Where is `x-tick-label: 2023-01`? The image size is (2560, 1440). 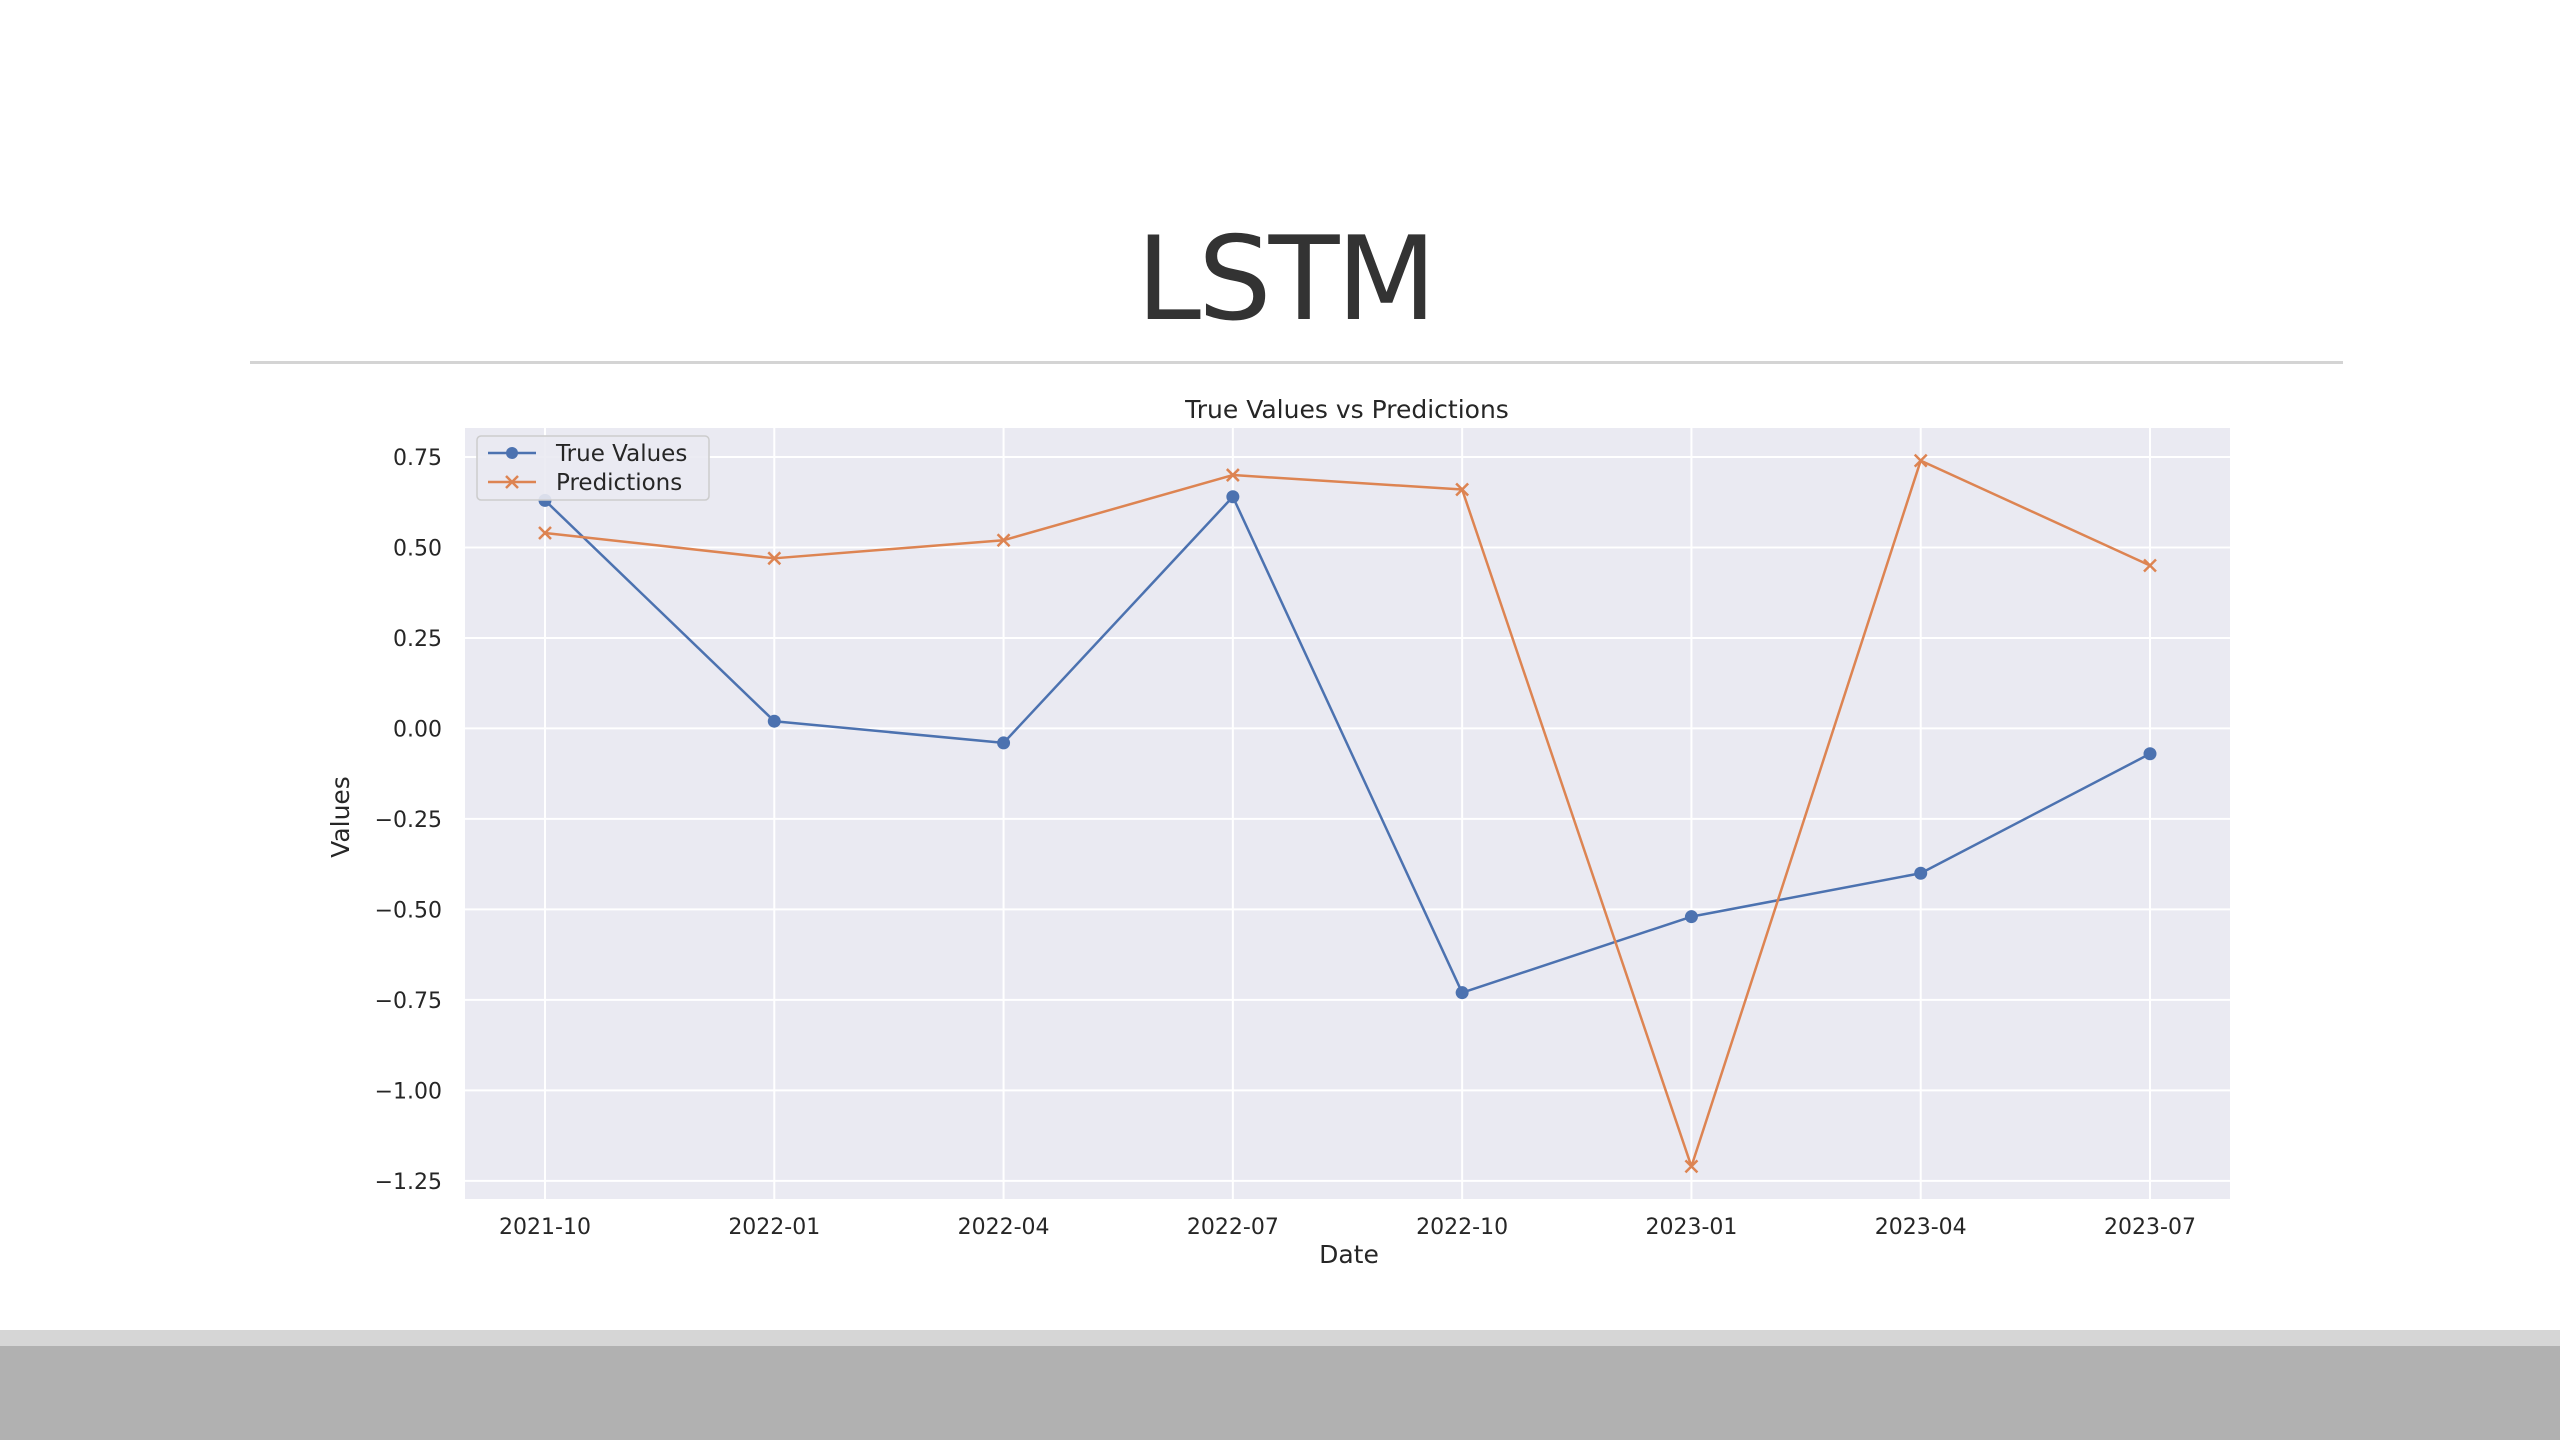 x-tick-label: 2023-01 is located at coordinates (1691, 1227).